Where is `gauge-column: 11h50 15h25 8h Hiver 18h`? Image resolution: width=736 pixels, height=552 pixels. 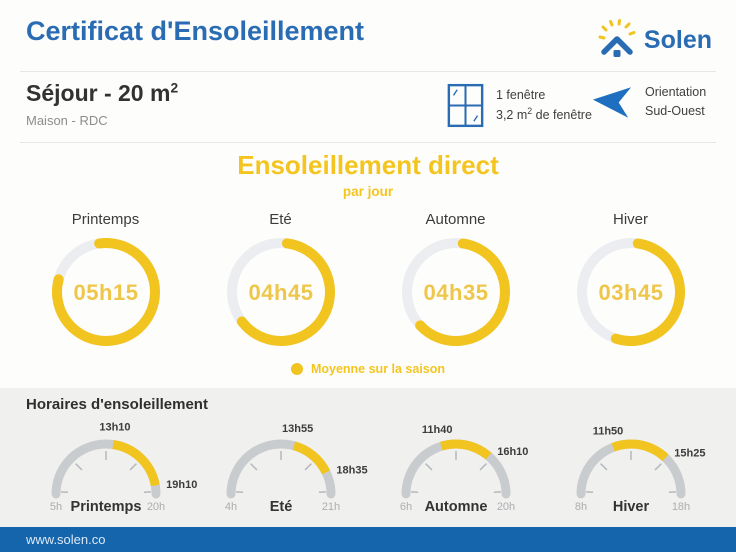
gauge-column: 11h50 15h25 8h Hiver 18h is located at coordinates (630, 468).